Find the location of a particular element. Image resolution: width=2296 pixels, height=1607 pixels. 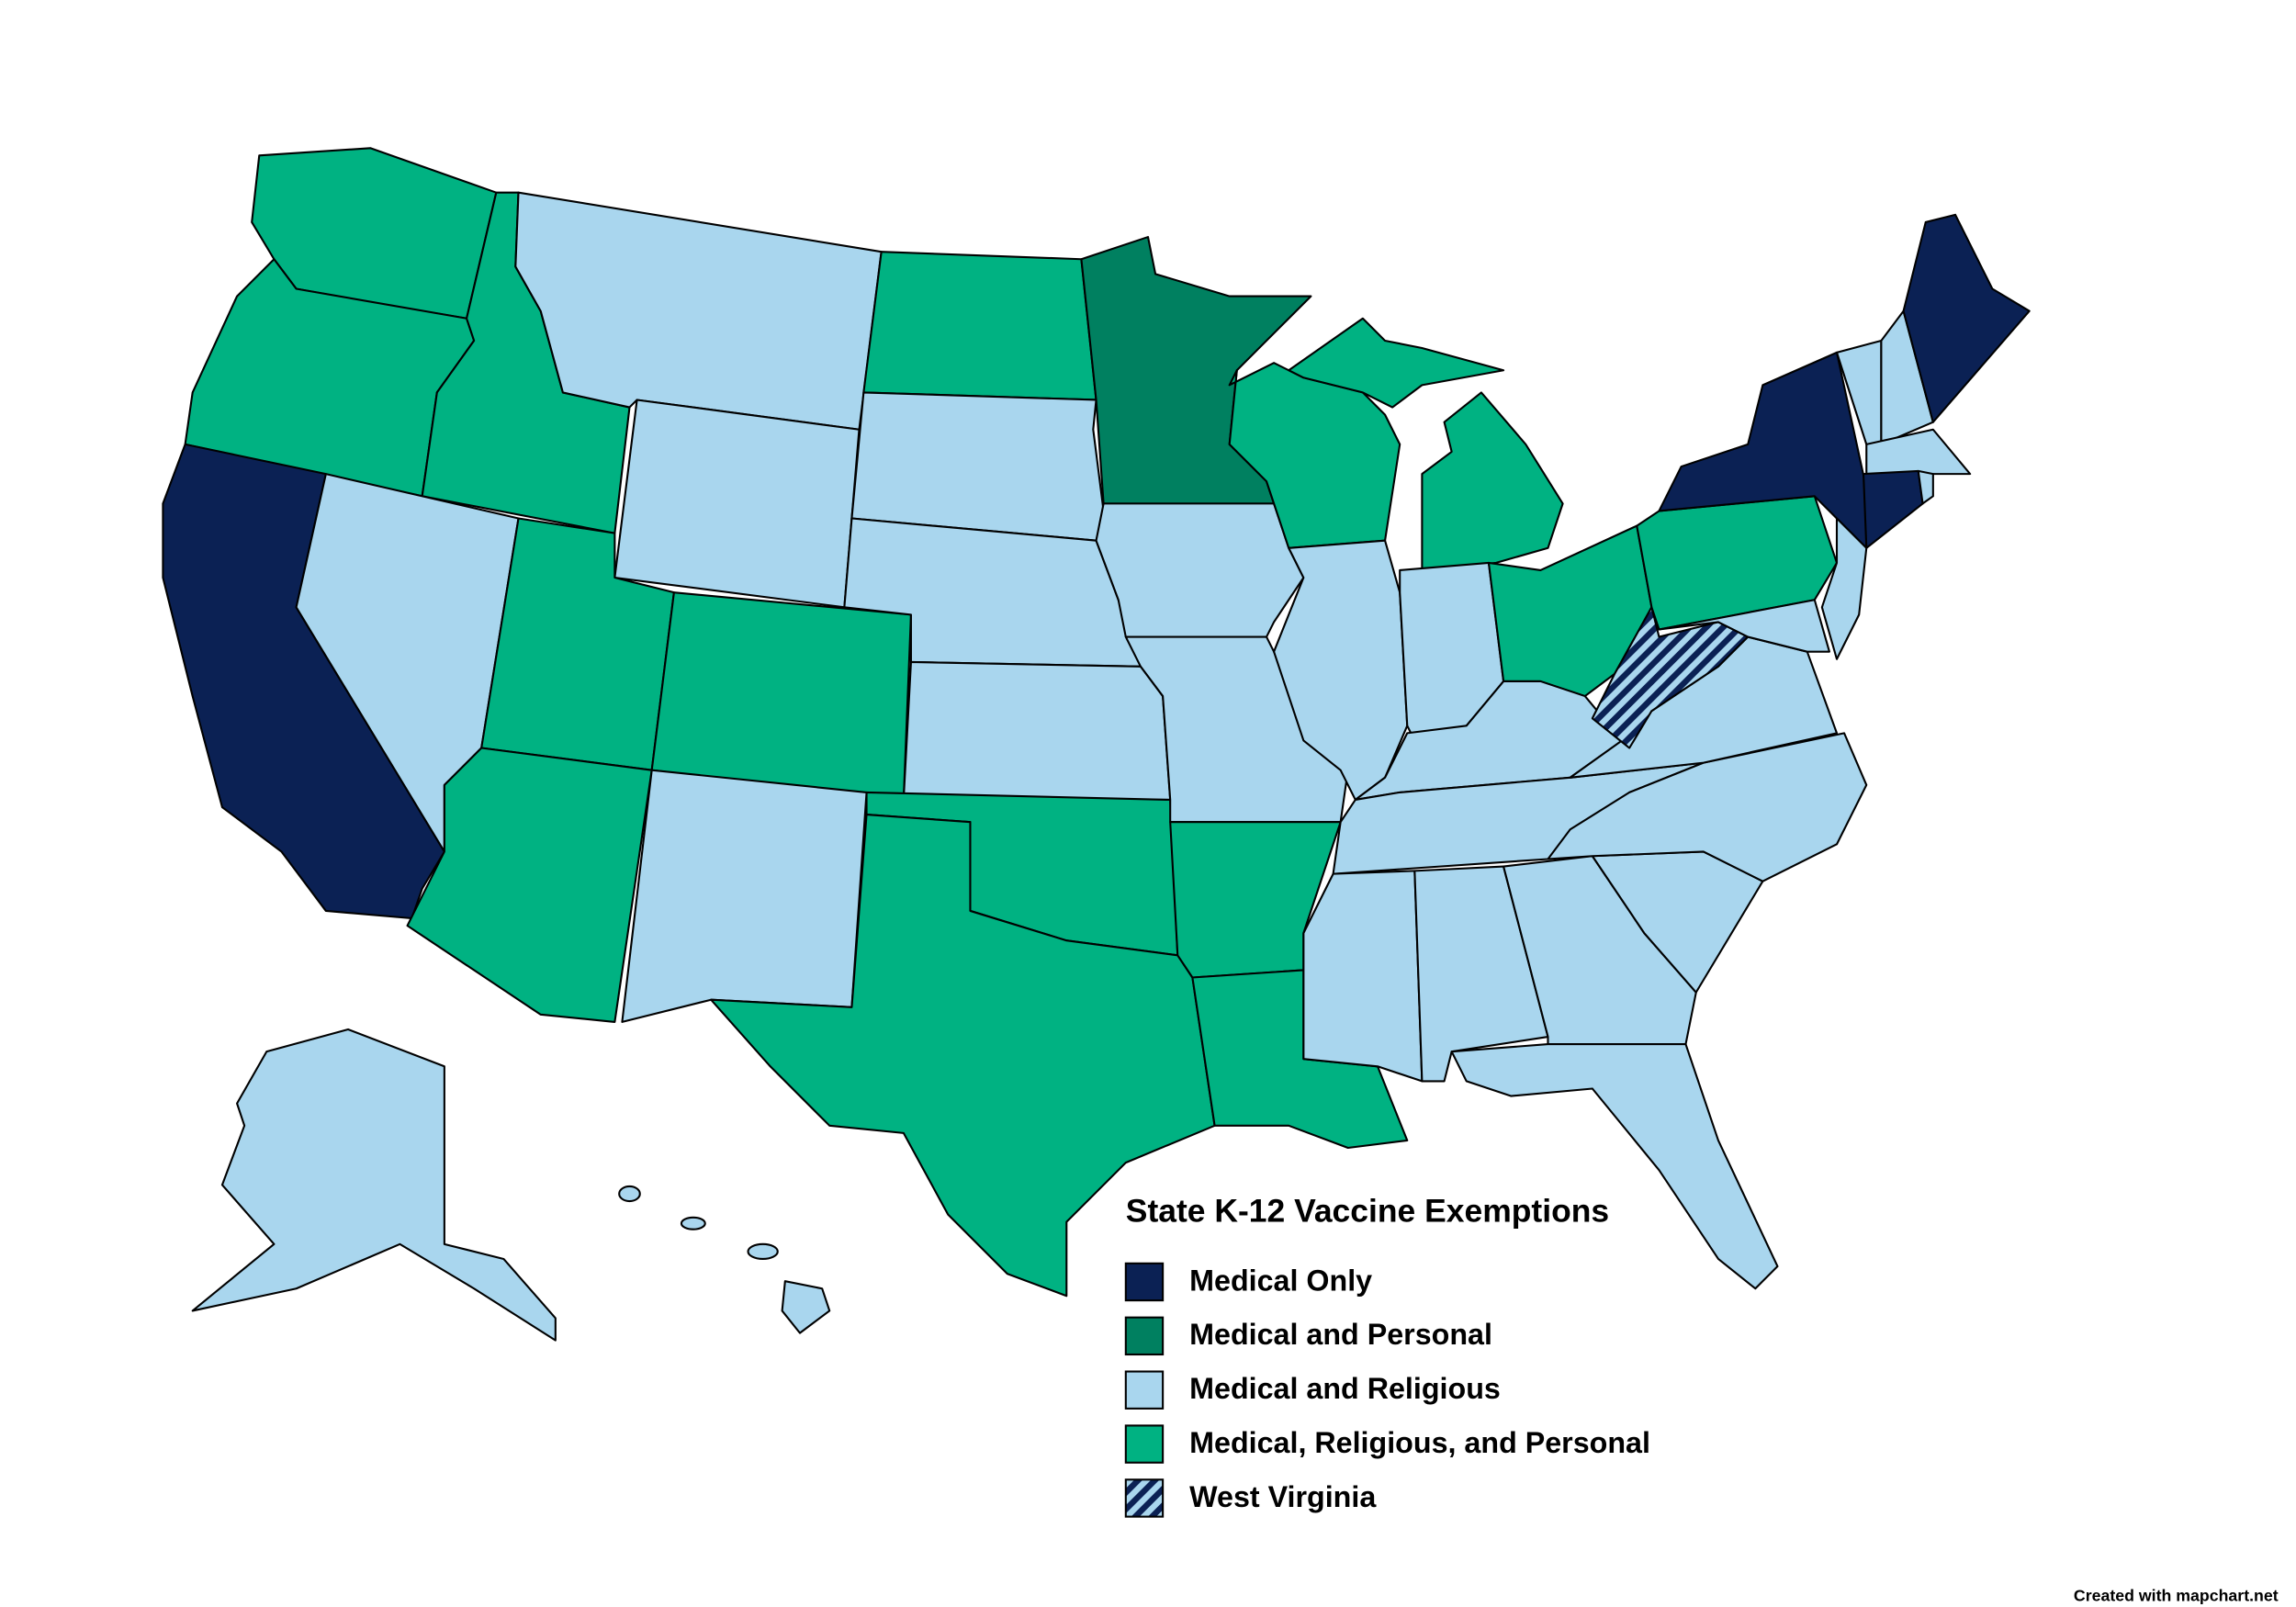

legend-label: Medical, Religious, and Personal is located at coordinates (1420, 1442).